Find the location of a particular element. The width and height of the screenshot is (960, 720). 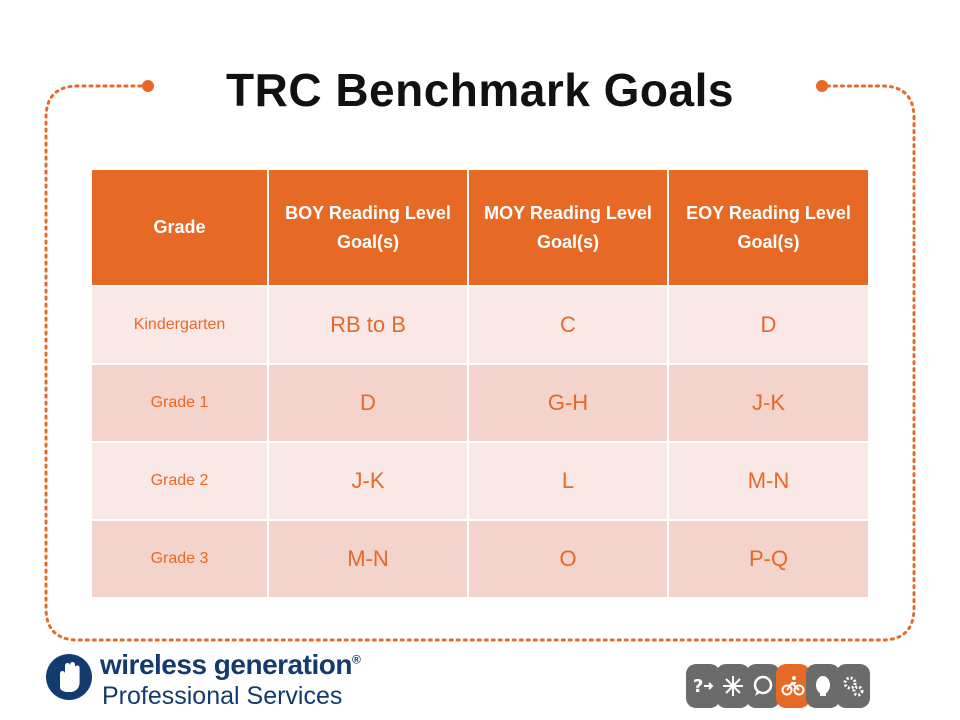

logo-name-text: wireless generation is located at coordinates (226, 664).